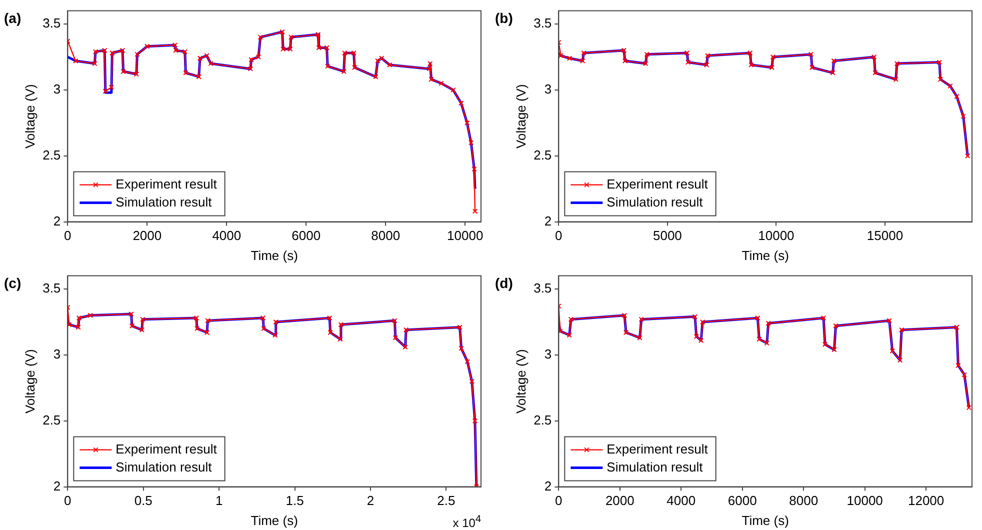 Image resolution: width=982 pixels, height=530 pixels. Describe the element at coordinates (13, 283) in the screenshot. I see `chart-title: (c)` at that location.